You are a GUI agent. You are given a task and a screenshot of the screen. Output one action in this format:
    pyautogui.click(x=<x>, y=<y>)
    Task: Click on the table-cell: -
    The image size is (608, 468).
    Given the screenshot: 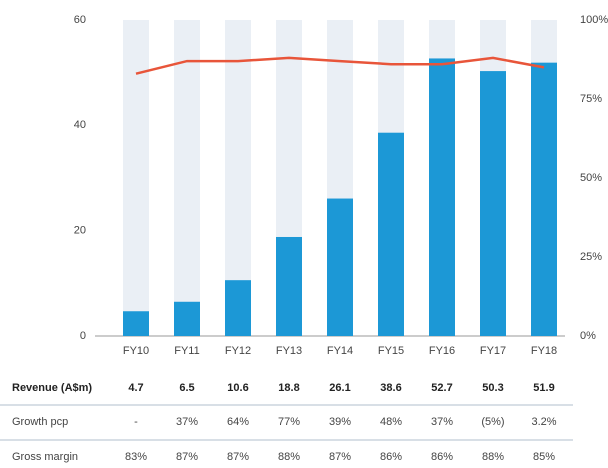 What is the action you would take?
    pyautogui.click(x=136, y=422)
    